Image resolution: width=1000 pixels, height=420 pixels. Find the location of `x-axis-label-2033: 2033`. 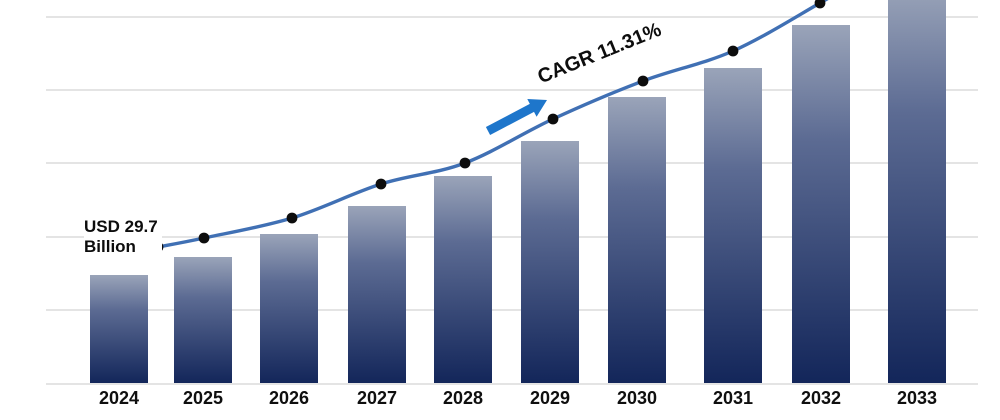

x-axis-label-2033: 2033 is located at coordinates (917, 398).